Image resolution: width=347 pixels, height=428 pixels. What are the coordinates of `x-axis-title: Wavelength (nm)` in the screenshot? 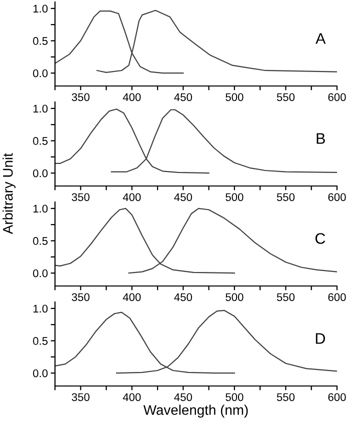 It's located at (195, 411).